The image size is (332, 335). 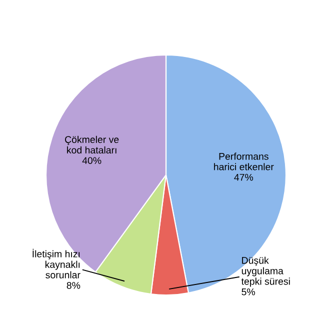 What do you see at coordinates (248, 292) in the screenshot?
I see `data-label: 5%` at bounding box center [248, 292].